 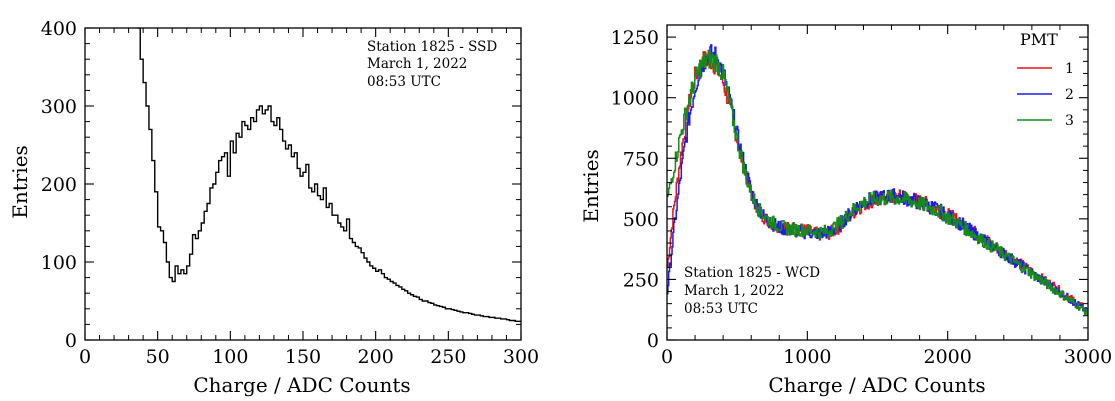 What do you see at coordinates (59, 29) in the screenshot?
I see `ssd-y-tick-label: 400` at bounding box center [59, 29].